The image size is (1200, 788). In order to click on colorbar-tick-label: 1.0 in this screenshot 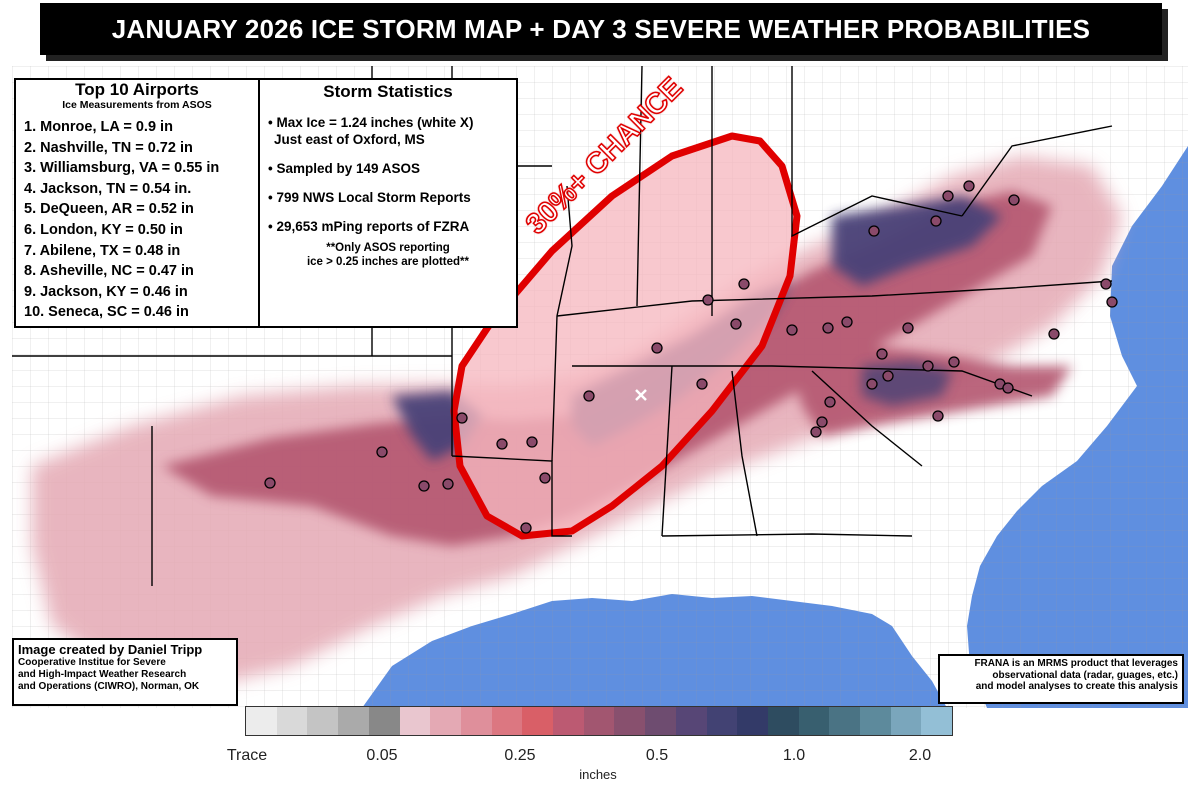, I will do `click(794, 755)`.